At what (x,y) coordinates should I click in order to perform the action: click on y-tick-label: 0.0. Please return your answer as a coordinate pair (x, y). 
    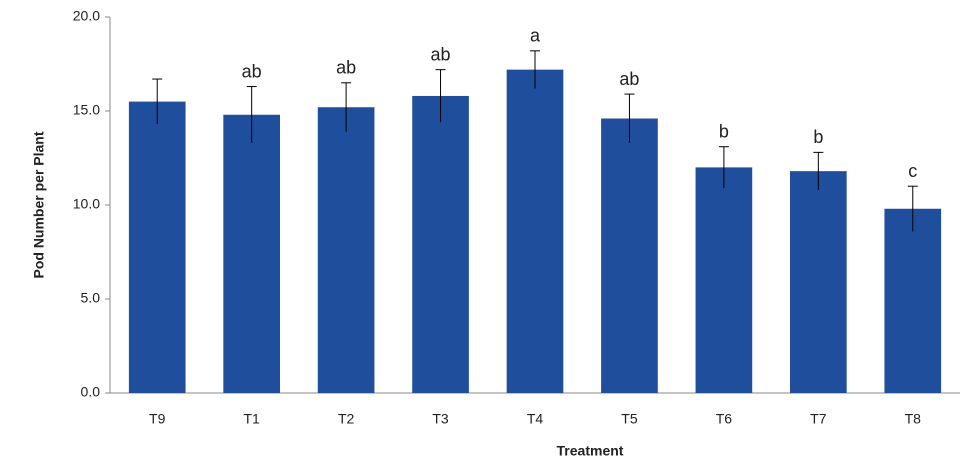
    Looking at the image, I should click on (91, 392).